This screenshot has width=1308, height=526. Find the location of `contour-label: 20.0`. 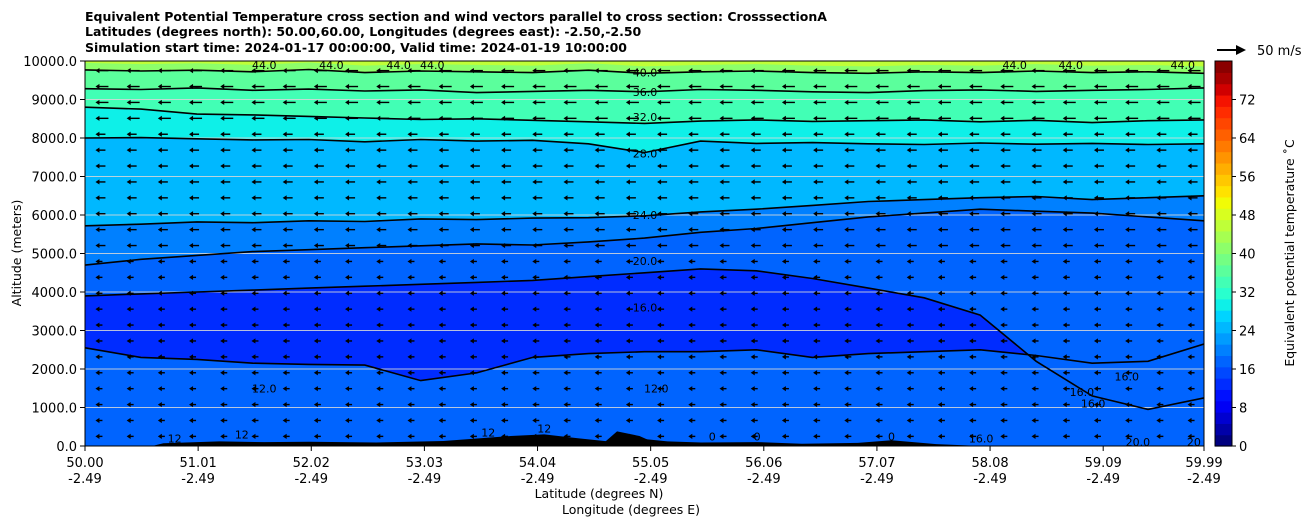

contour-label: 20.0 is located at coordinates (645, 261).